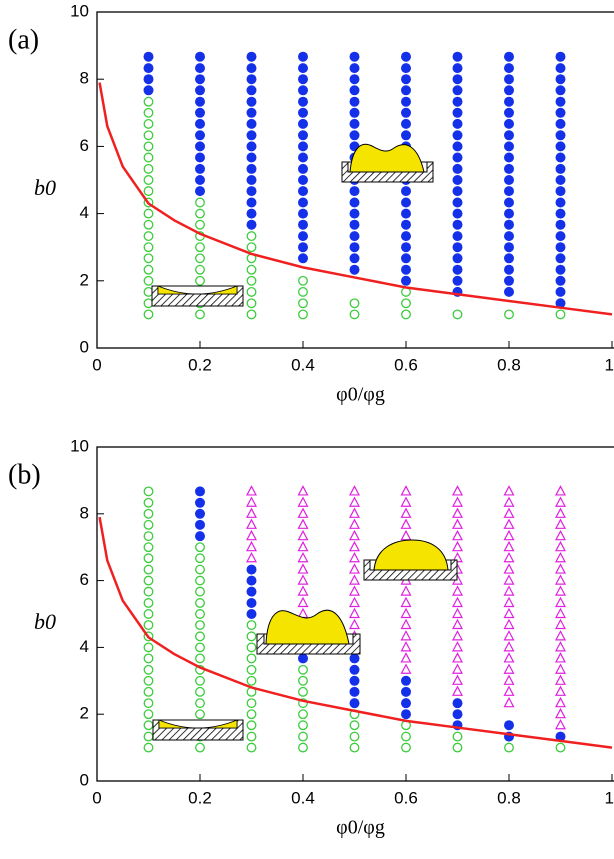 This screenshot has height=859, width=614. Describe the element at coordinates (303, 797) in the screenshot. I see `x-tick-label: 0.4` at that location.